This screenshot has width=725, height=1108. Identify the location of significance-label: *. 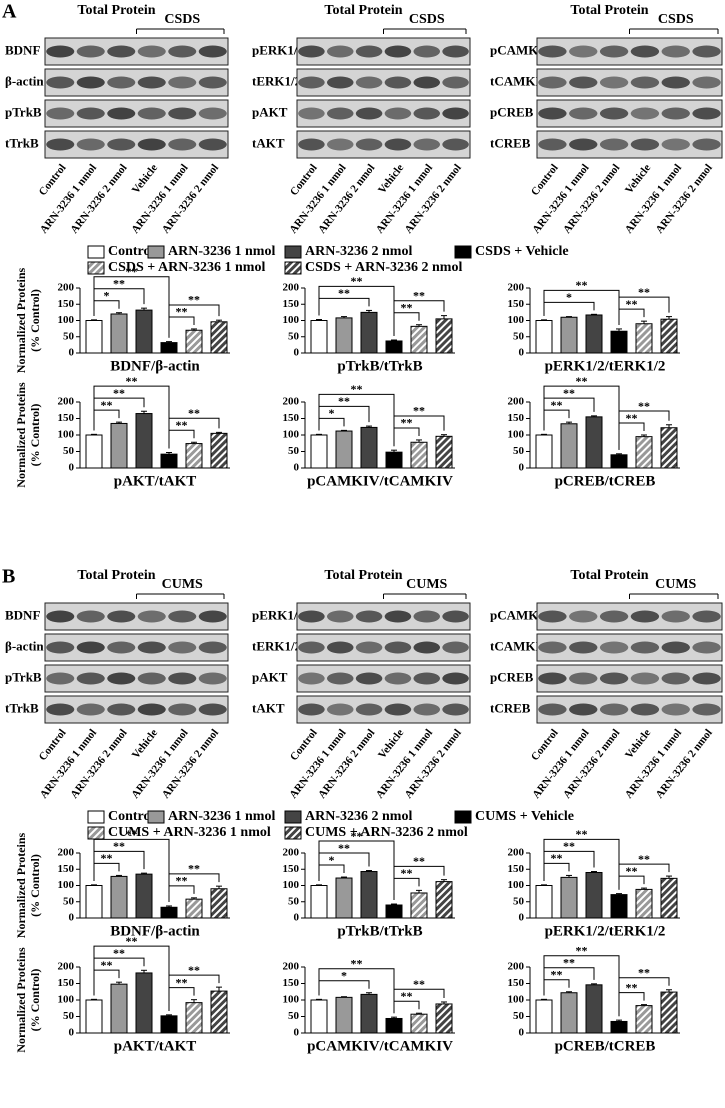
(344, 975).